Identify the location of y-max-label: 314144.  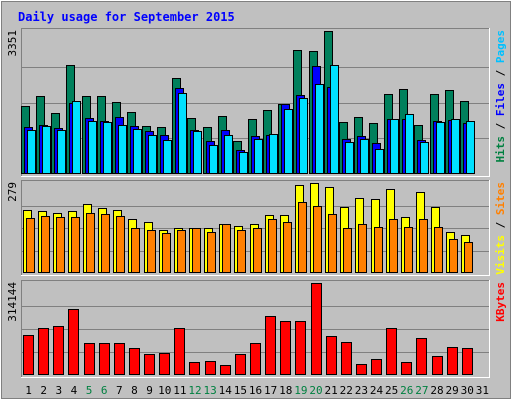
(12, 302).